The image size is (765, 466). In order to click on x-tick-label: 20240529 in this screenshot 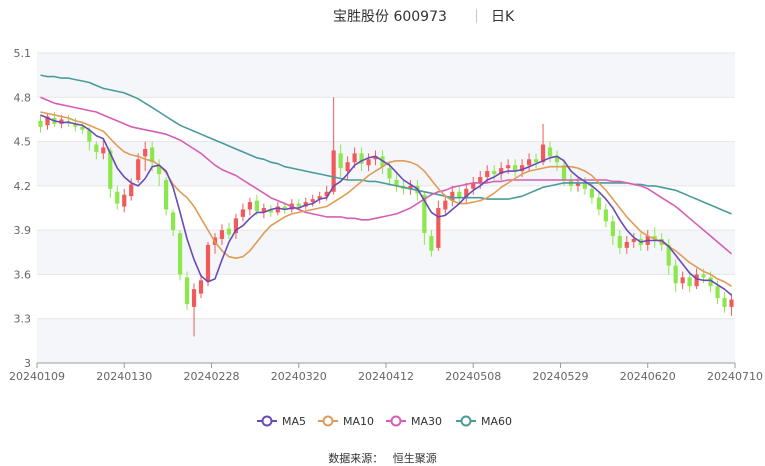, I will do `click(561, 376)`.